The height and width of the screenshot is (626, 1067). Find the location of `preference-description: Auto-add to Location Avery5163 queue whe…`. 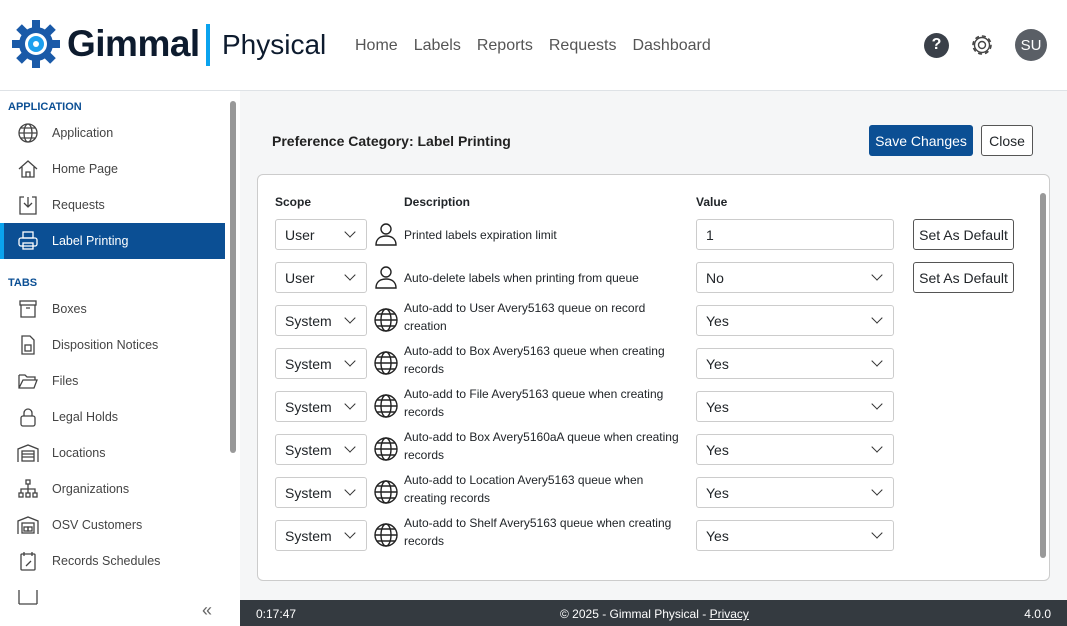

preference-description: Auto-add to Location Avery5163 queue whe… is located at coordinates (524, 489).